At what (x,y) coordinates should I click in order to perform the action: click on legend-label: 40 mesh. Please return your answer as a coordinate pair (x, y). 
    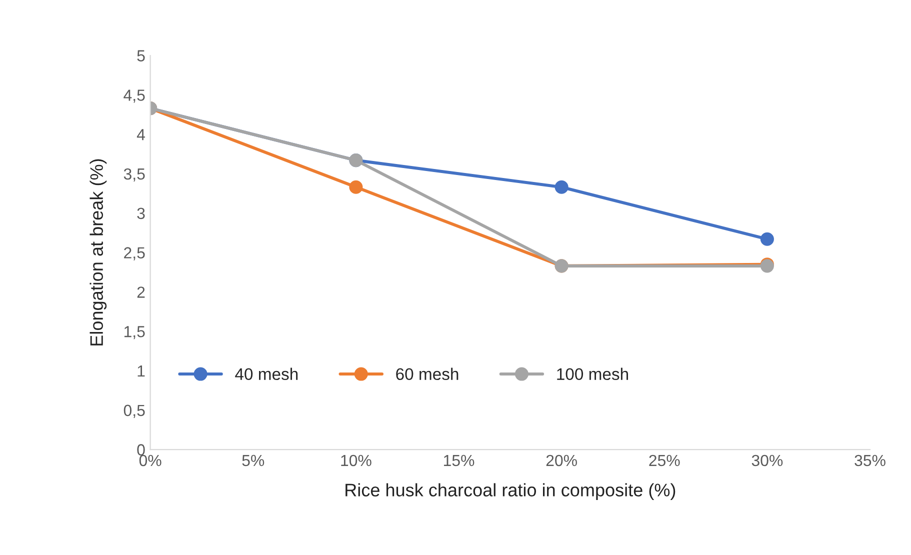
    Looking at the image, I should click on (266, 374).